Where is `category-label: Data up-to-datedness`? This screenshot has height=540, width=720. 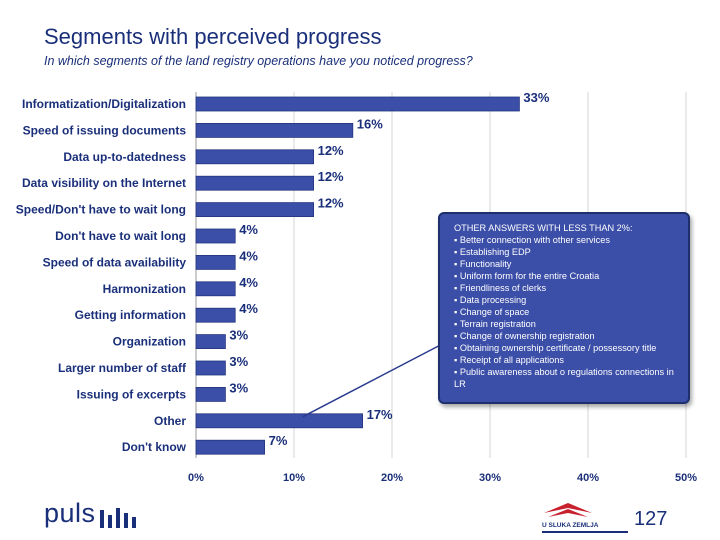 category-label: Data up-to-datedness is located at coordinates (124, 157).